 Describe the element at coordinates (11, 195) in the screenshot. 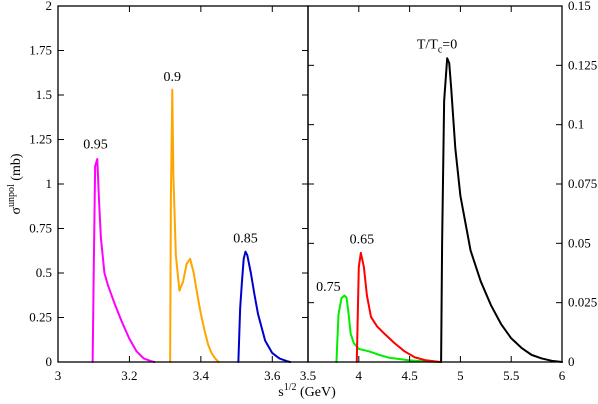

I see `y-axis-title-superscript: unpol` at that location.